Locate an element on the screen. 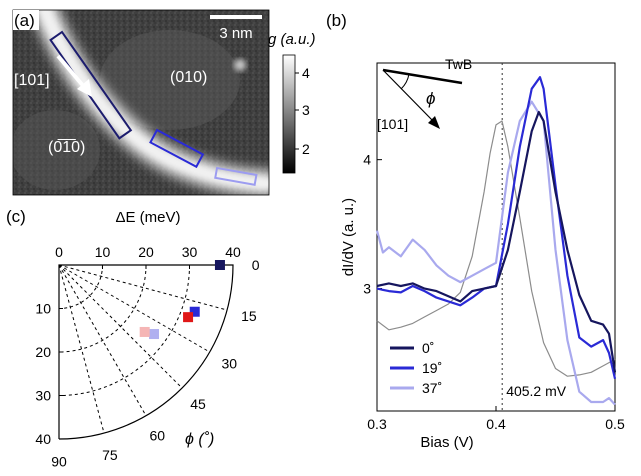 This screenshot has width=641, height=476. legend-entry: 37˚ is located at coordinates (432, 388).